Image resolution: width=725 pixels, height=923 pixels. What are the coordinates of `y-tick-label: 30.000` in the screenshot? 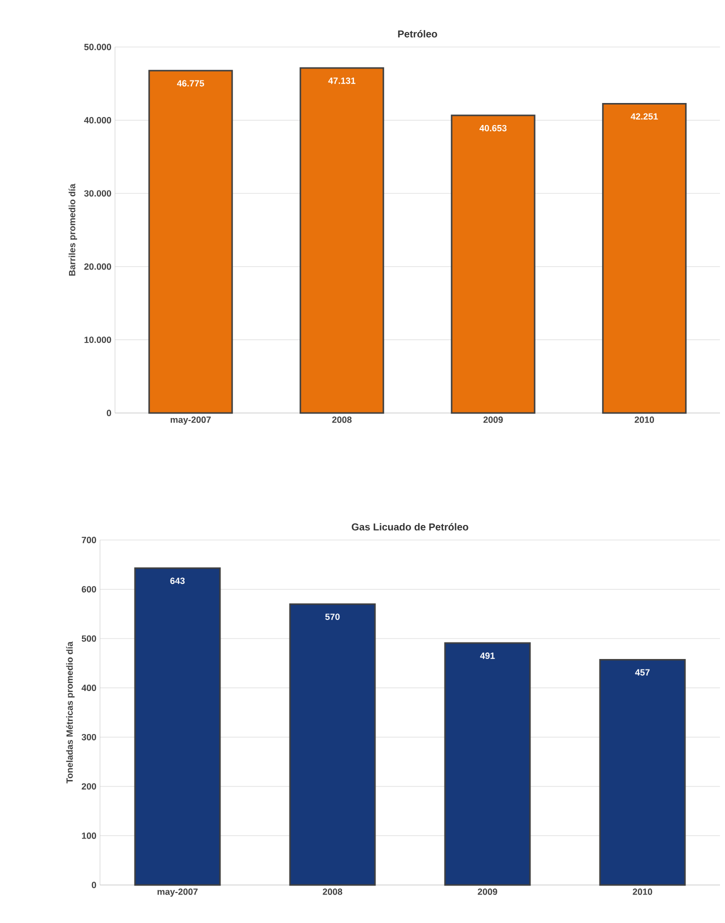 It's located at (98, 193).